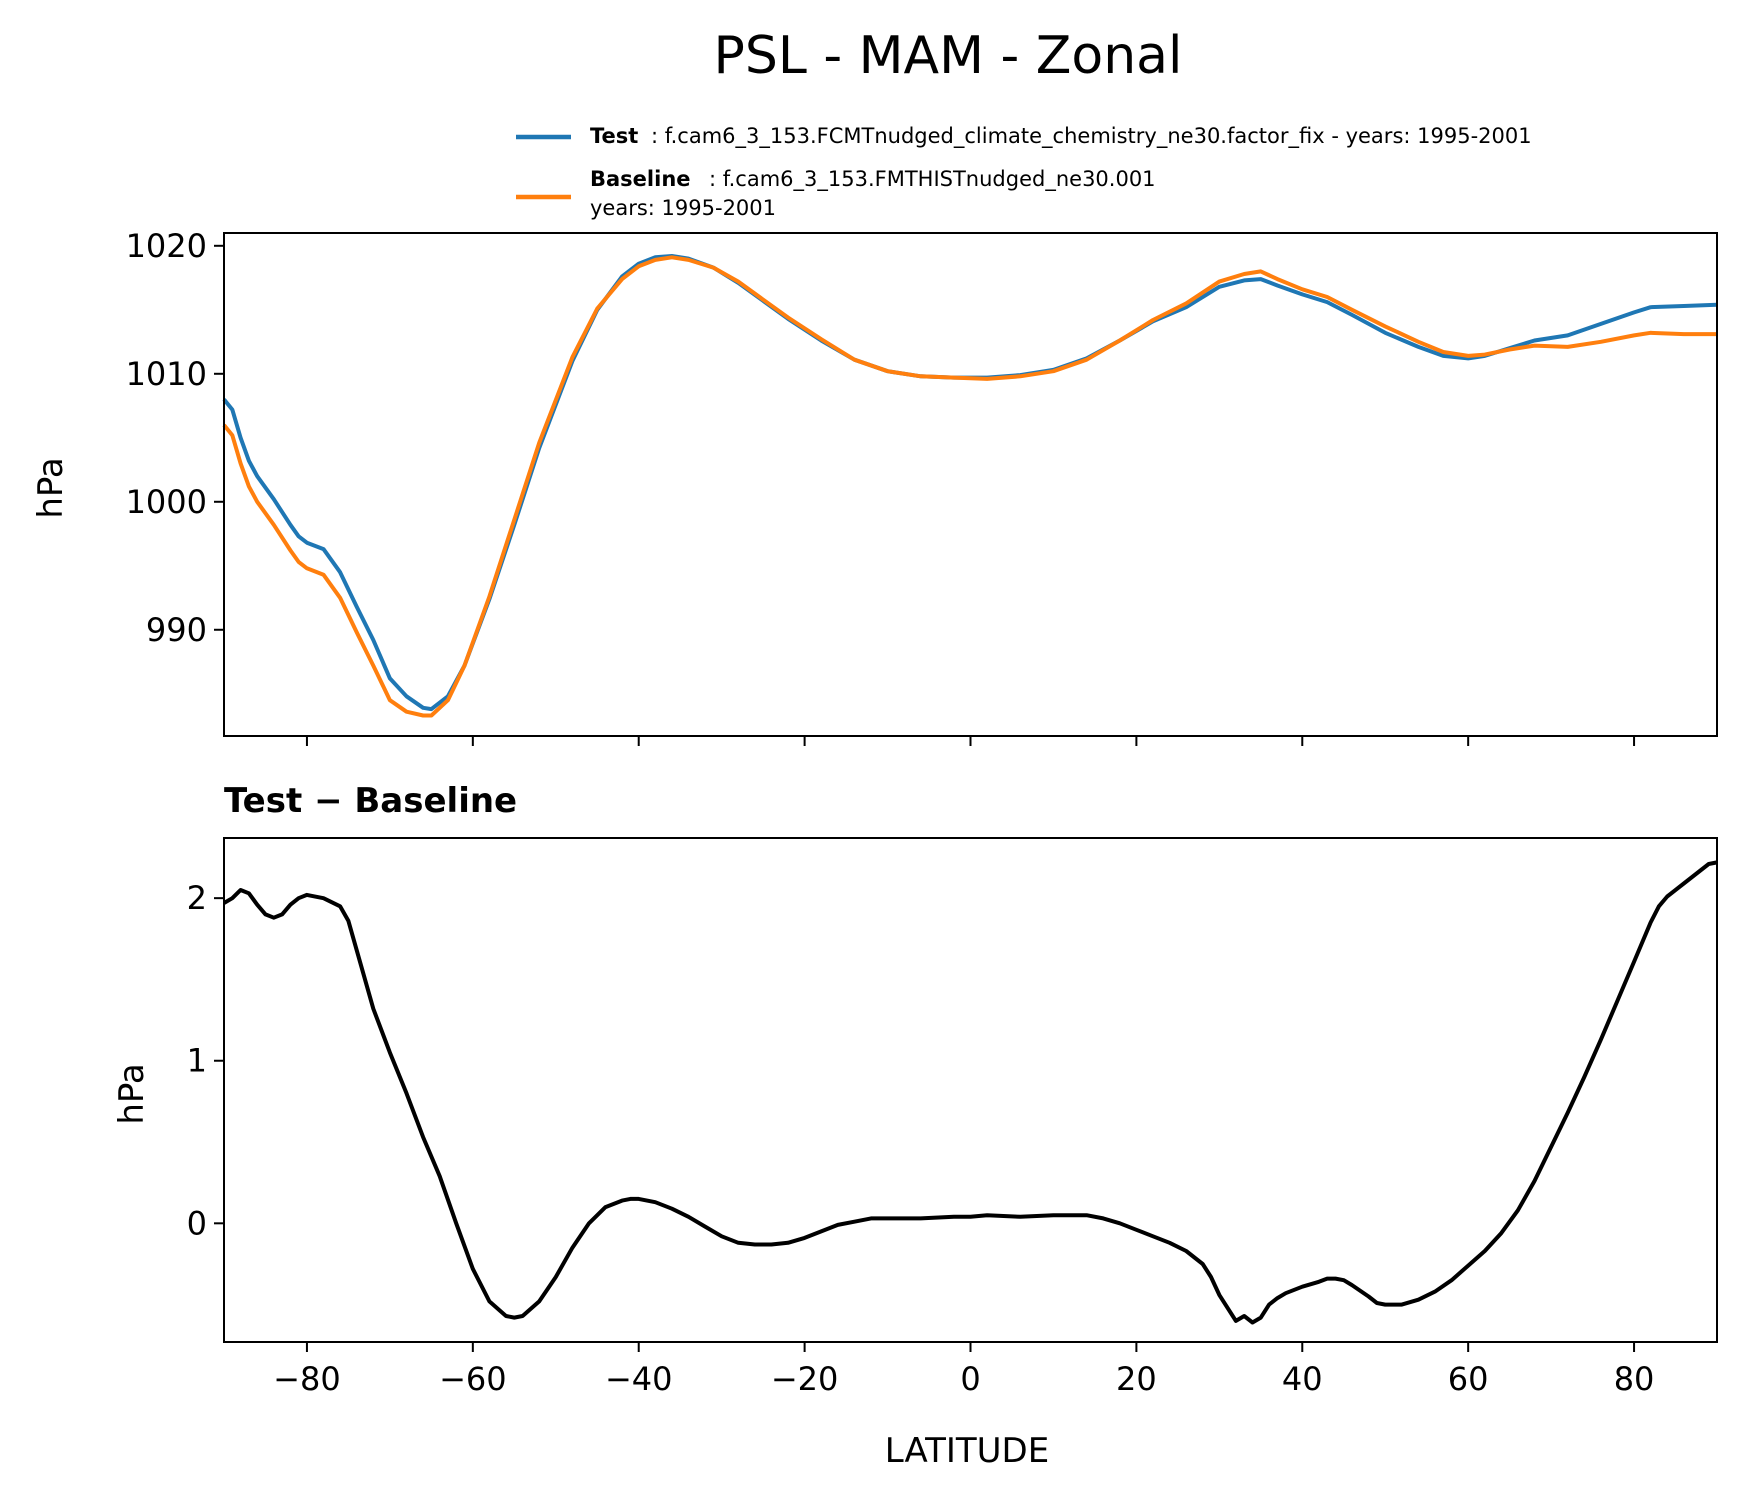  What do you see at coordinates (197, 1061) in the screenshot?
I see `bottom-ytick-label: 1` at bounding box center [197, 1061].